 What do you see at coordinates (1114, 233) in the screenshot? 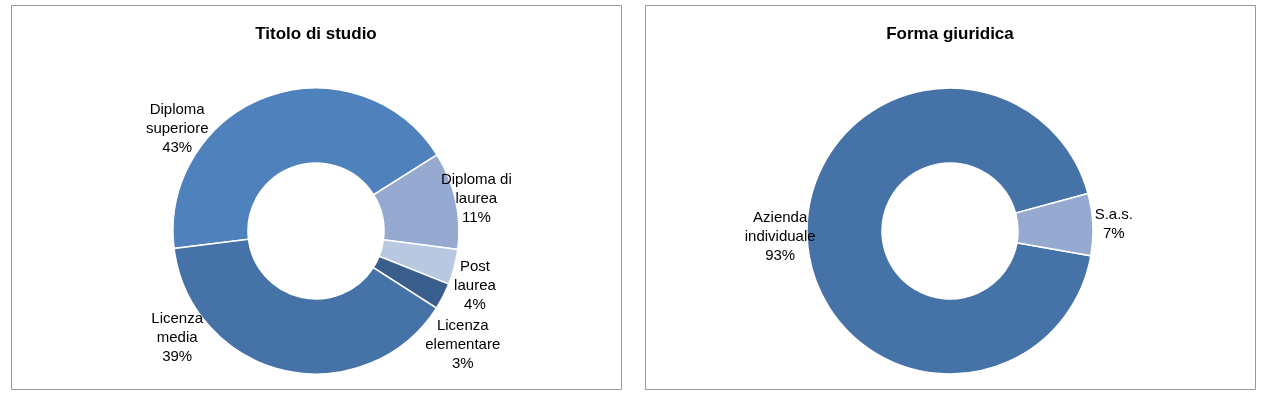
I see `data-label: 7%` at bounding box center [1114, 233].